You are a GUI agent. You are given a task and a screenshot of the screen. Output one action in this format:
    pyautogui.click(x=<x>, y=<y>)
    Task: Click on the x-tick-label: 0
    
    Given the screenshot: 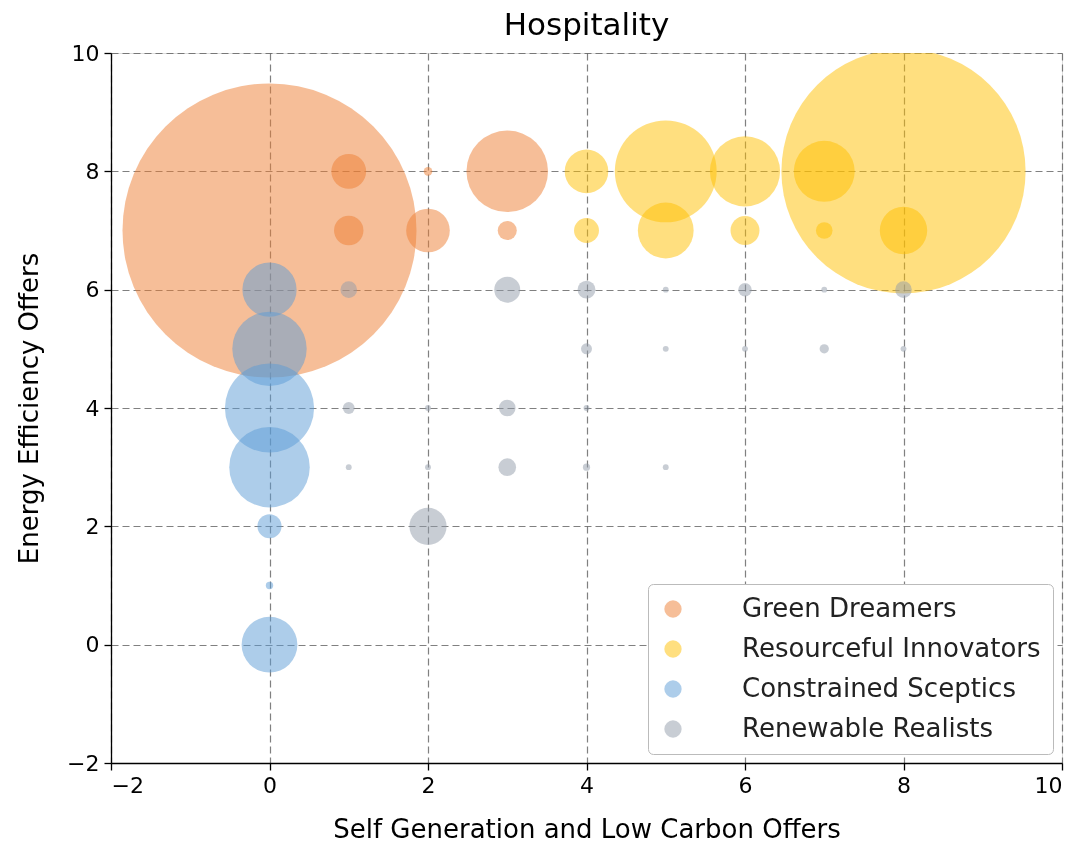 What is the action you would take?
    pyautogui.click(x=270, y=785)
    